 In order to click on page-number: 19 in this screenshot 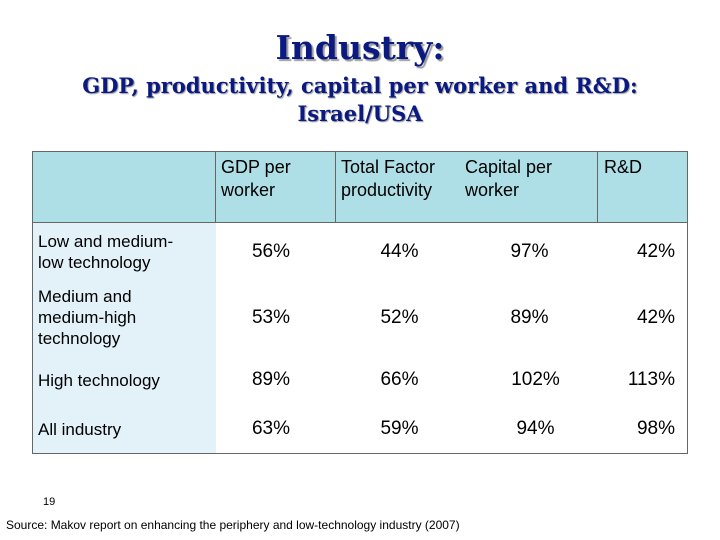, I will do `click(49, 502)`.